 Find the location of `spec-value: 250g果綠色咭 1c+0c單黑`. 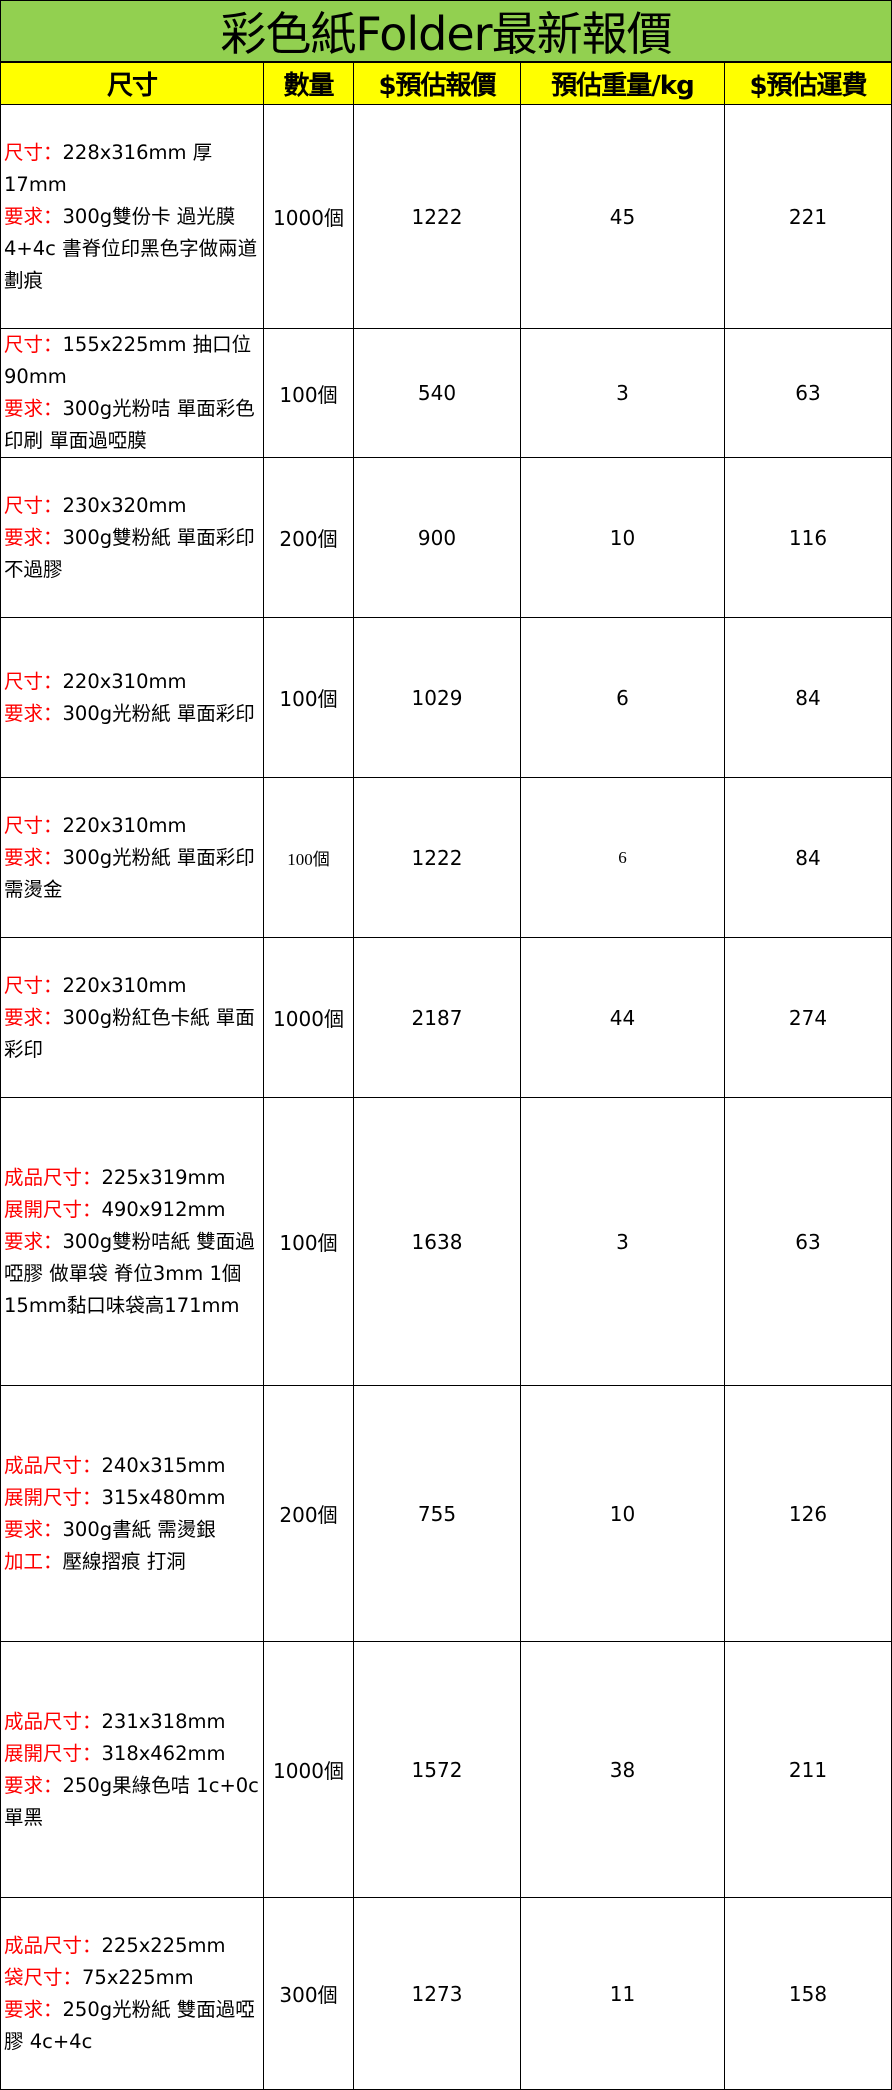

spec-value: 250g果綠色咭 1c+0c單黑 is located at coordinates (131, 1801).